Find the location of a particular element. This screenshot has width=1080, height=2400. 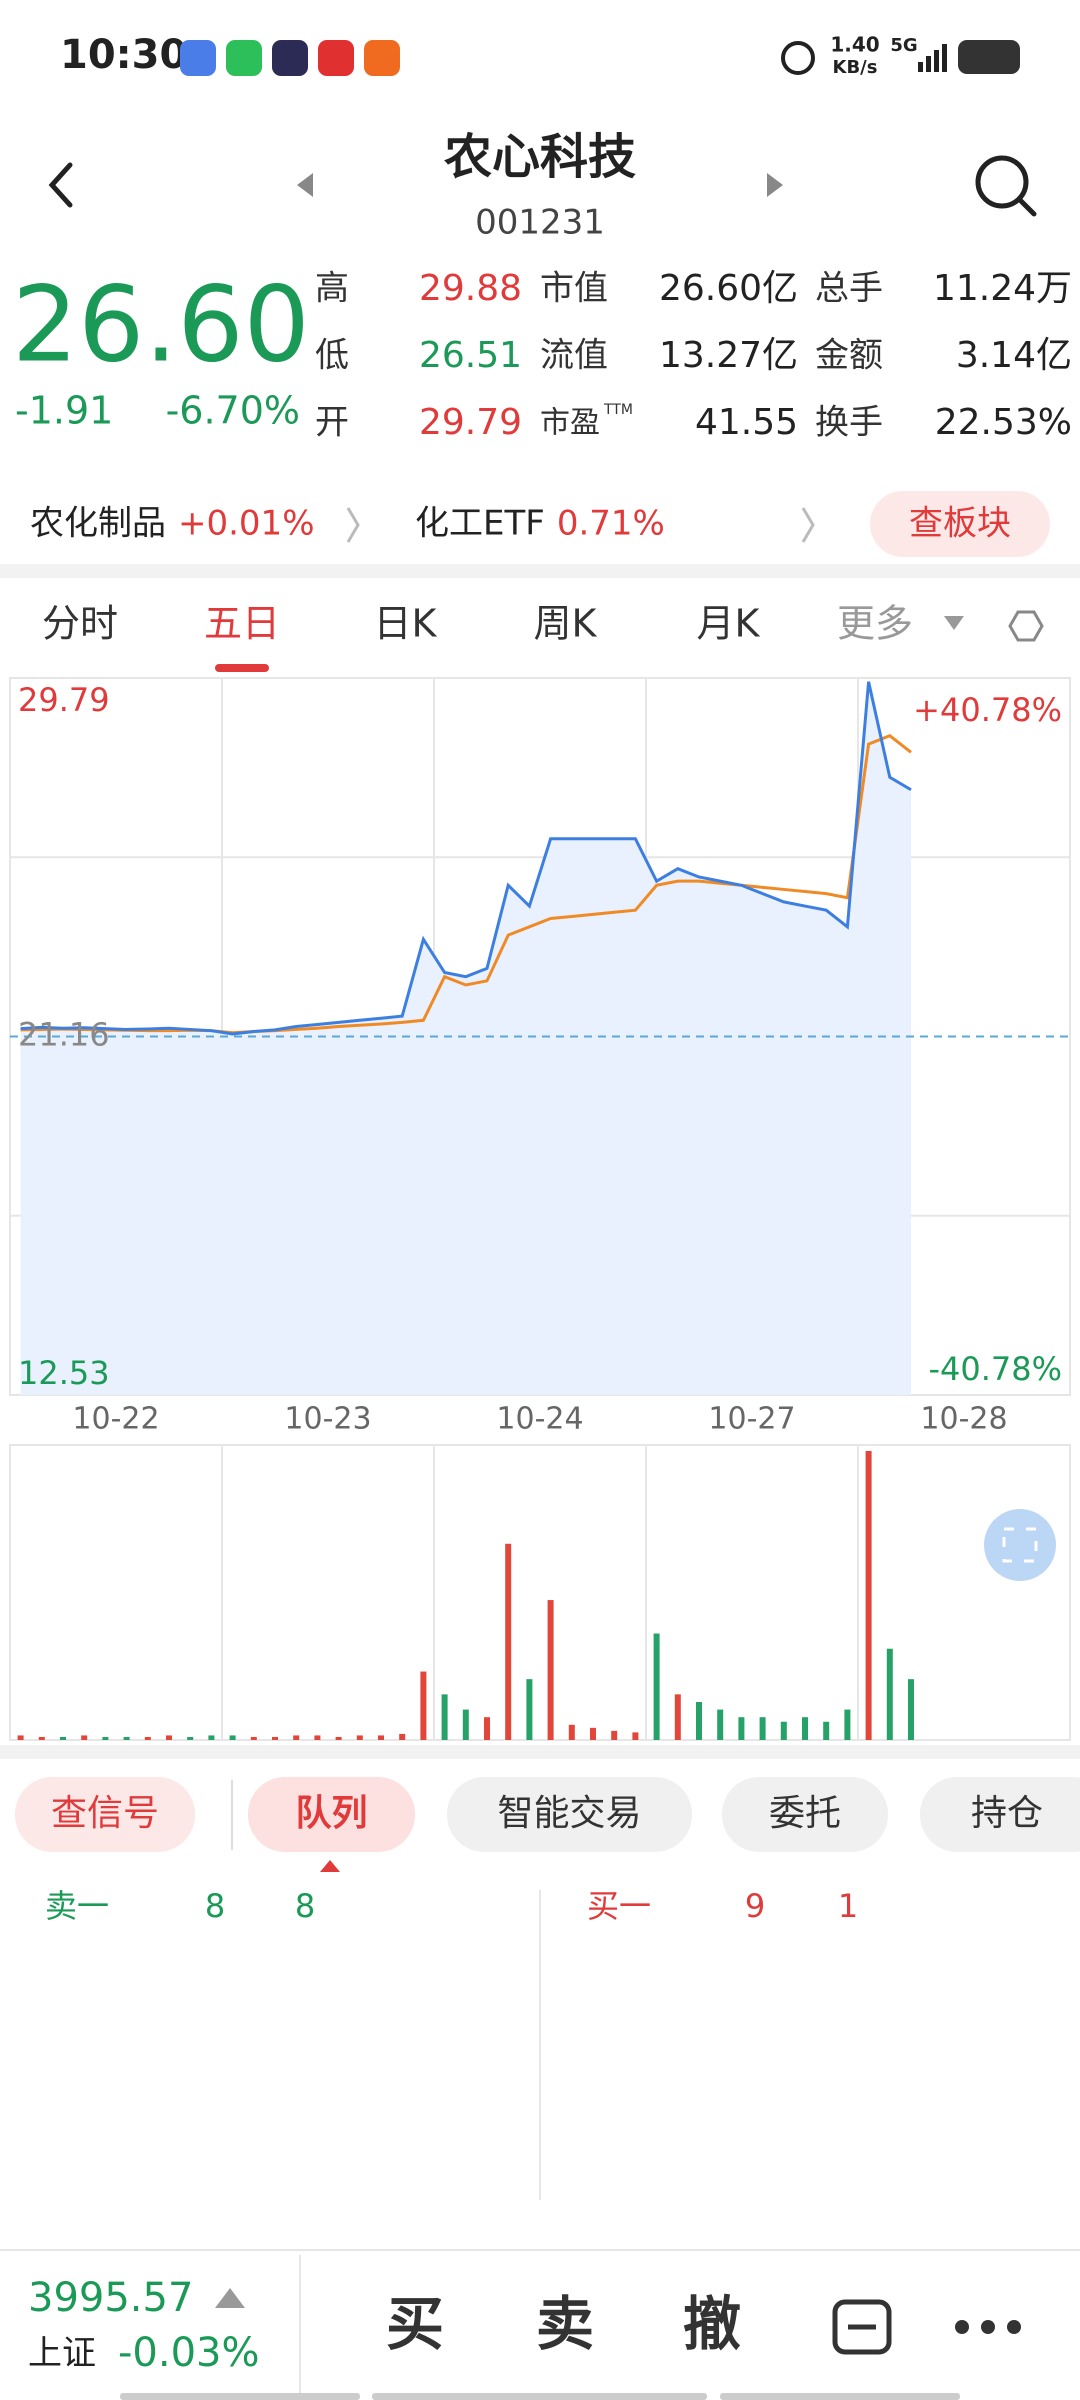

stat-label-sup: TTM is located at coordinates (618, 410).